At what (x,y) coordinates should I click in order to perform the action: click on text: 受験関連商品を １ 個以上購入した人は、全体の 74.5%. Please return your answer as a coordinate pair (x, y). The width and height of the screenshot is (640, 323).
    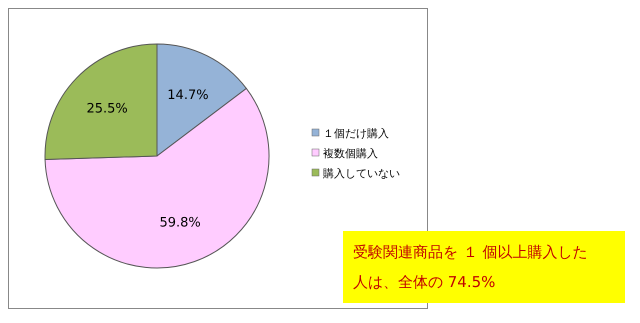
    Looking at the image, I should click on (470, 267).